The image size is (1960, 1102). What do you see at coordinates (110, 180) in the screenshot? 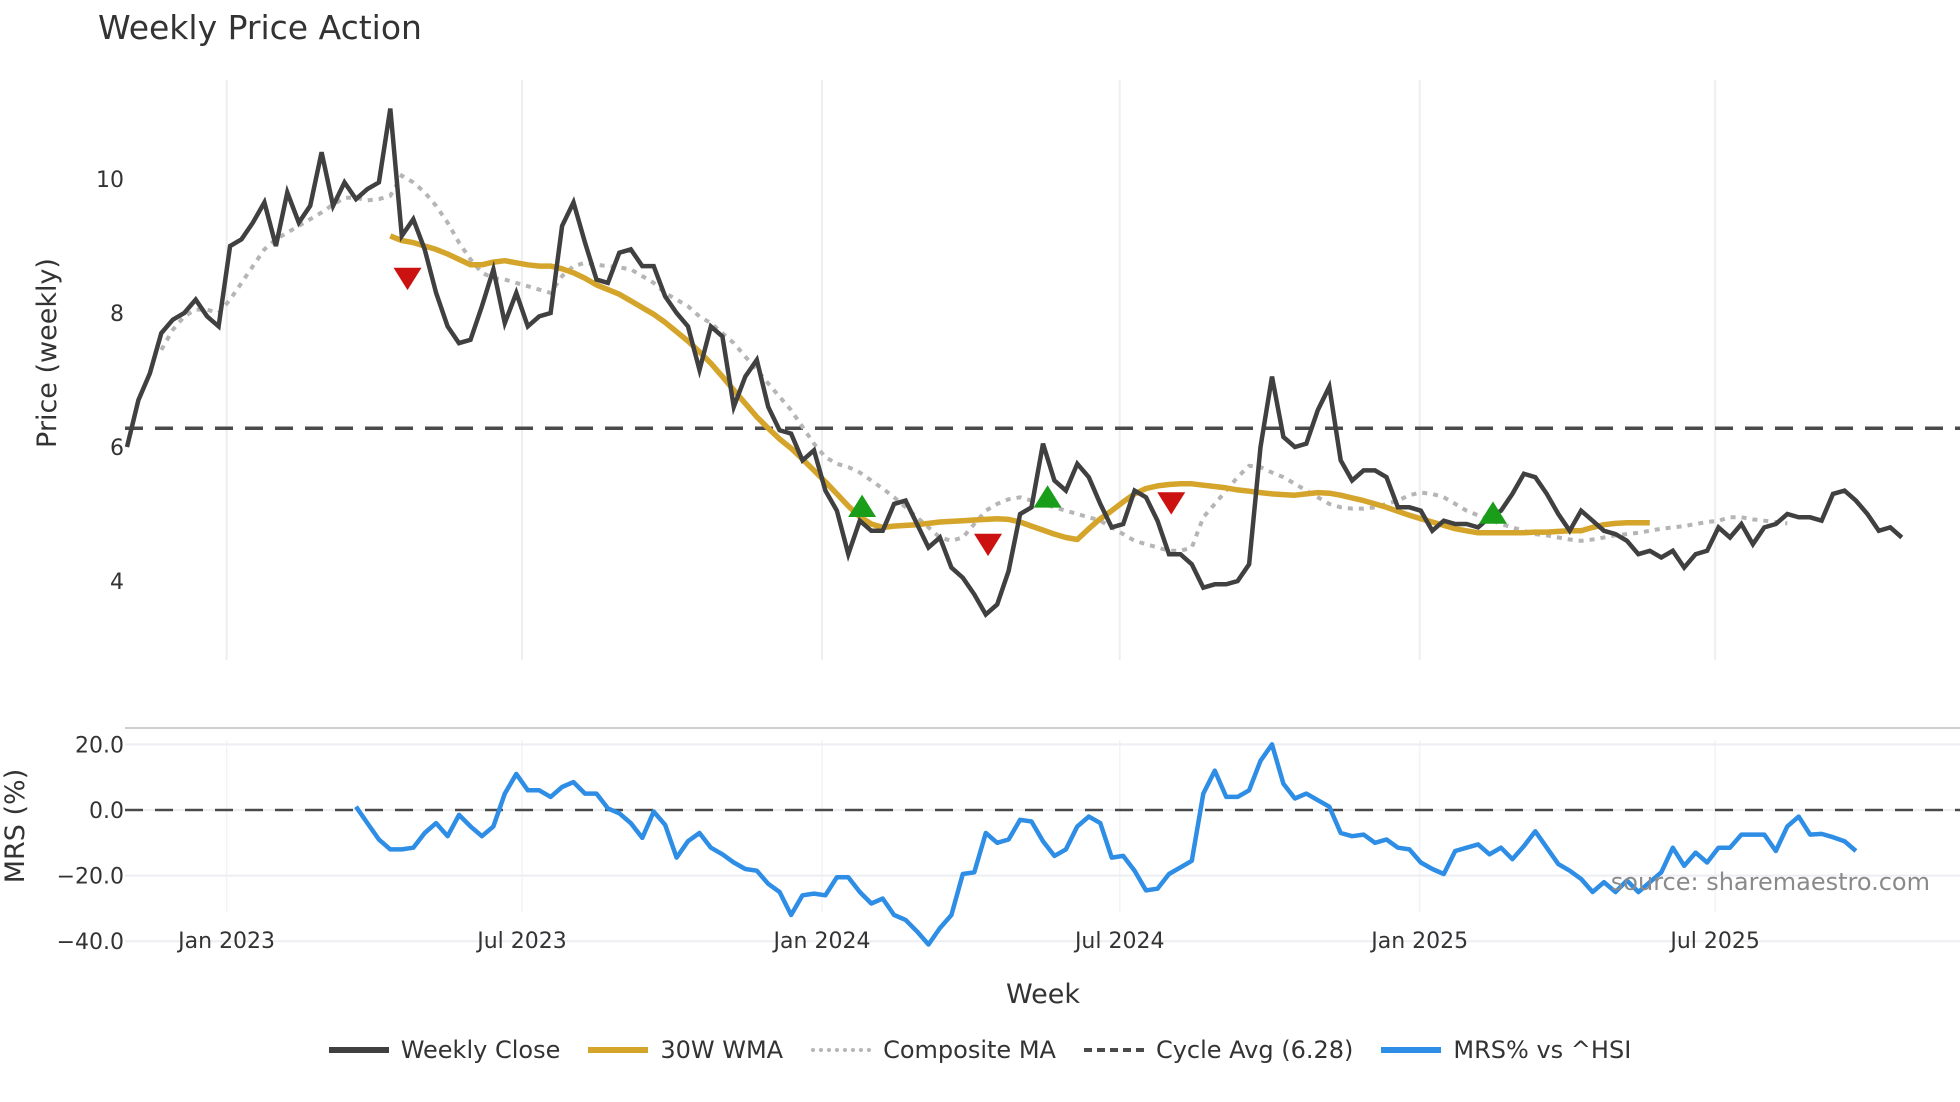
I see `price-y-tick-label: 10` at bounding box center [110, 180].